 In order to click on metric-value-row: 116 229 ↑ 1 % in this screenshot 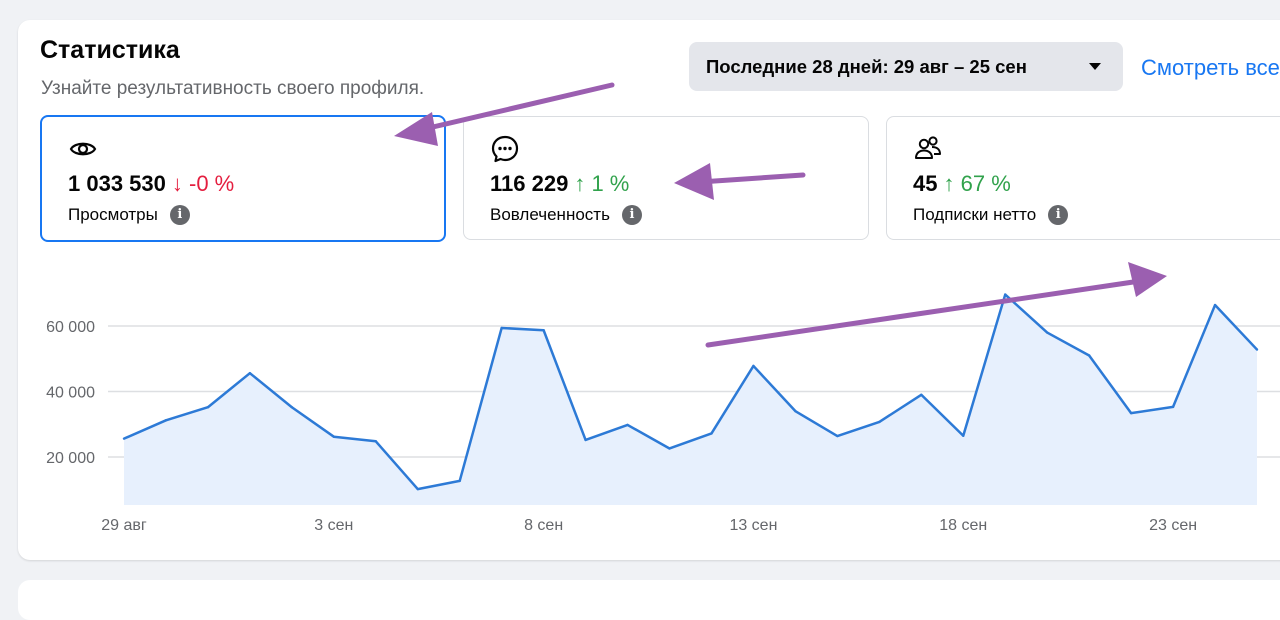, I will do `click(559, 184)`.